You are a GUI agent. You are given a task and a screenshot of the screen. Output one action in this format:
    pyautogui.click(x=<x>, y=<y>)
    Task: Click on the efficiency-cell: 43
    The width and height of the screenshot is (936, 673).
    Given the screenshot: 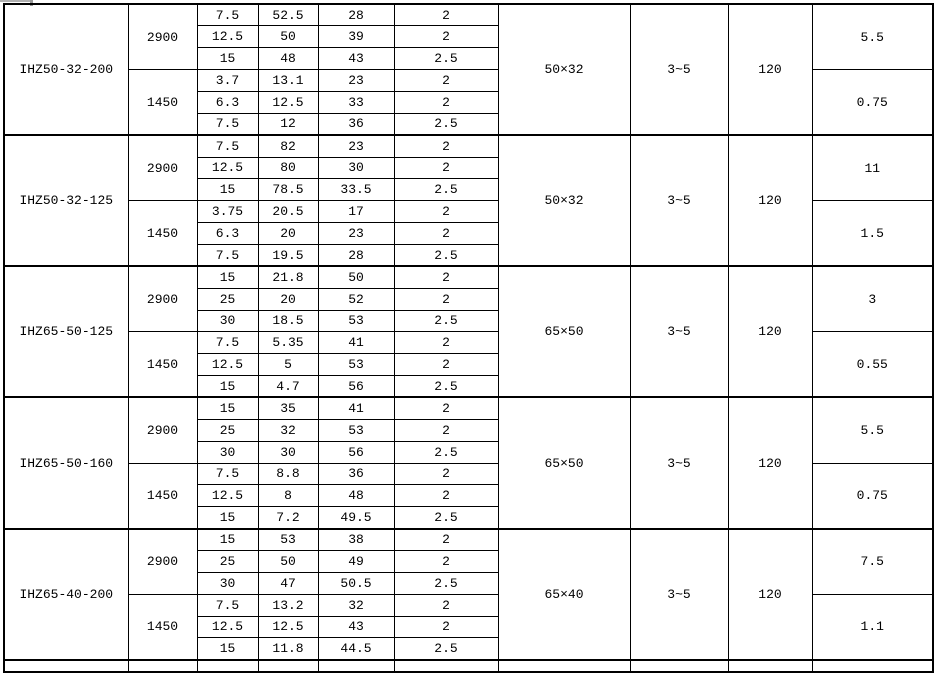 What is the action you would take?
    pyautogui.click(x=356, y=59)
    